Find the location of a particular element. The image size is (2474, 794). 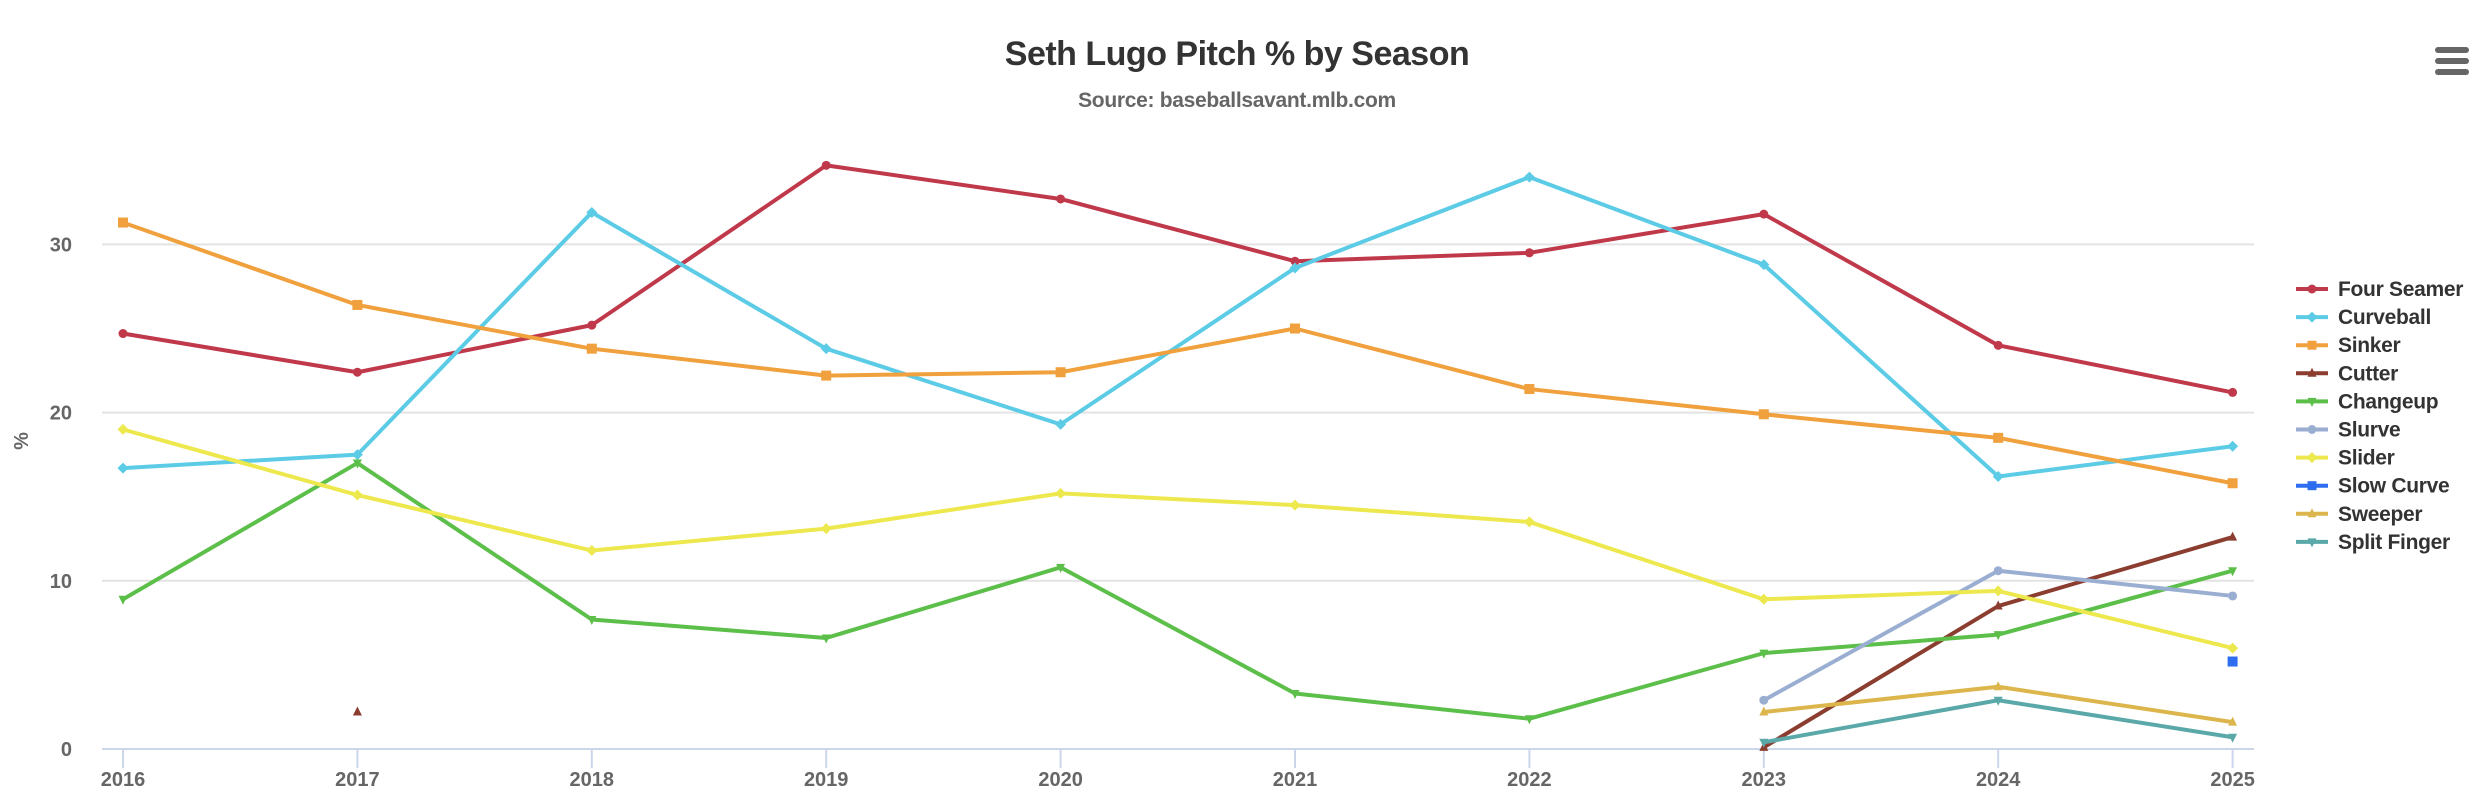

legend-item-cutter: Cutter is located at coordinates (2347, 373).